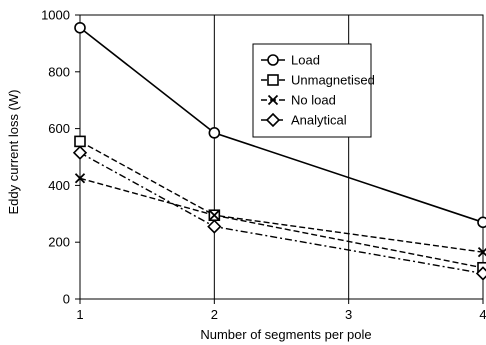 This screenshot has height=345, width=486. What do you see at coordinates (55, 15) in the screenshot?
I see `y-tick-label: 1000` at bounding box center [55, 15].